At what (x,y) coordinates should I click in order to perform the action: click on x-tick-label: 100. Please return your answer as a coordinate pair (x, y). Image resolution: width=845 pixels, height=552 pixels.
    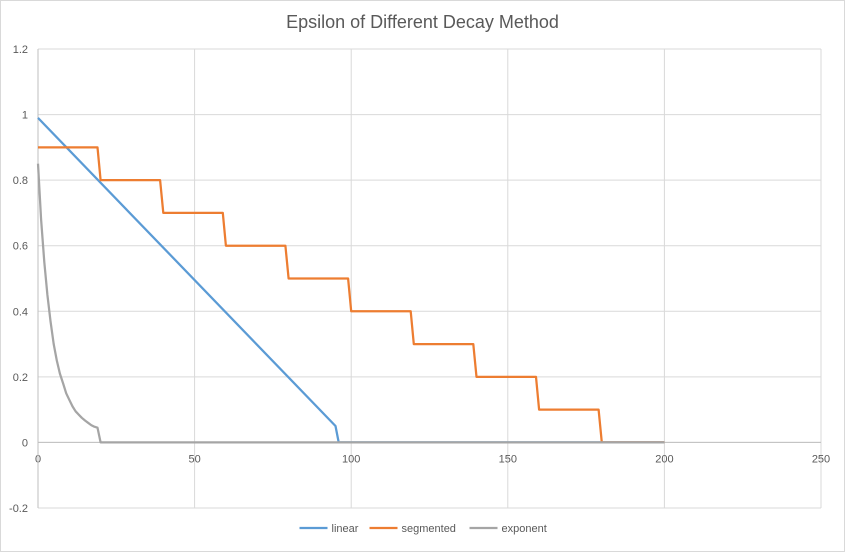
    Looking at the image, I should click on (351, 459).